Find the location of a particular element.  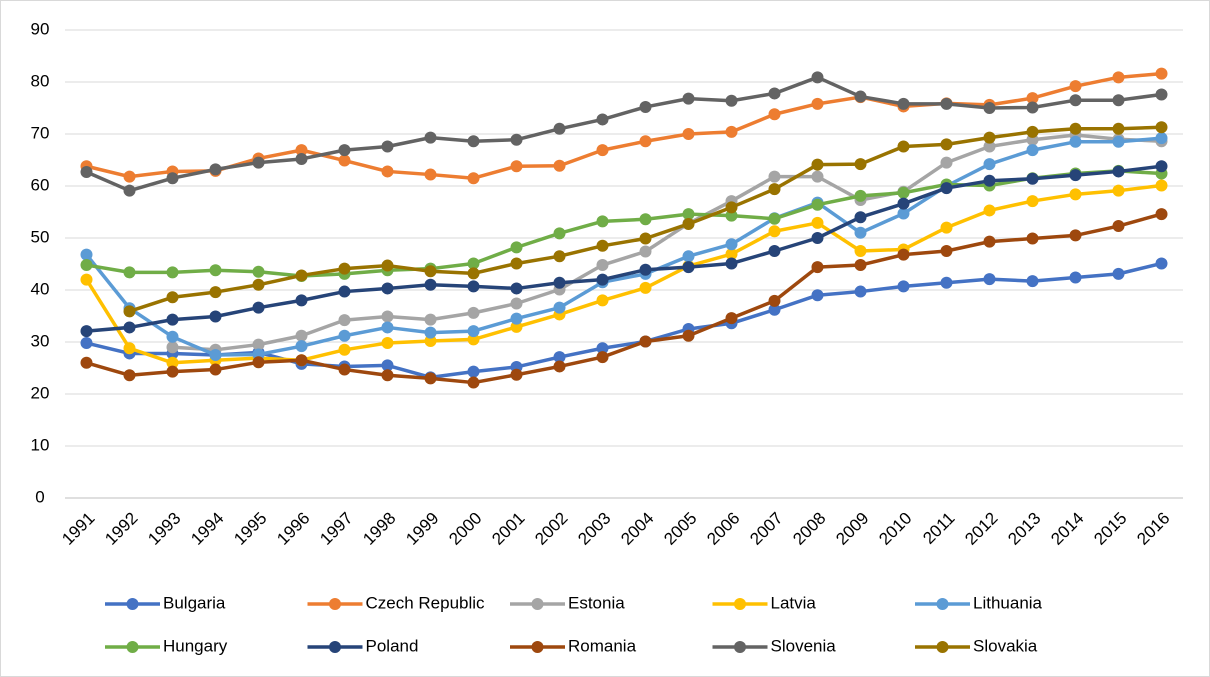

y-tick-label: 30 is located at coordinates (40, 340).